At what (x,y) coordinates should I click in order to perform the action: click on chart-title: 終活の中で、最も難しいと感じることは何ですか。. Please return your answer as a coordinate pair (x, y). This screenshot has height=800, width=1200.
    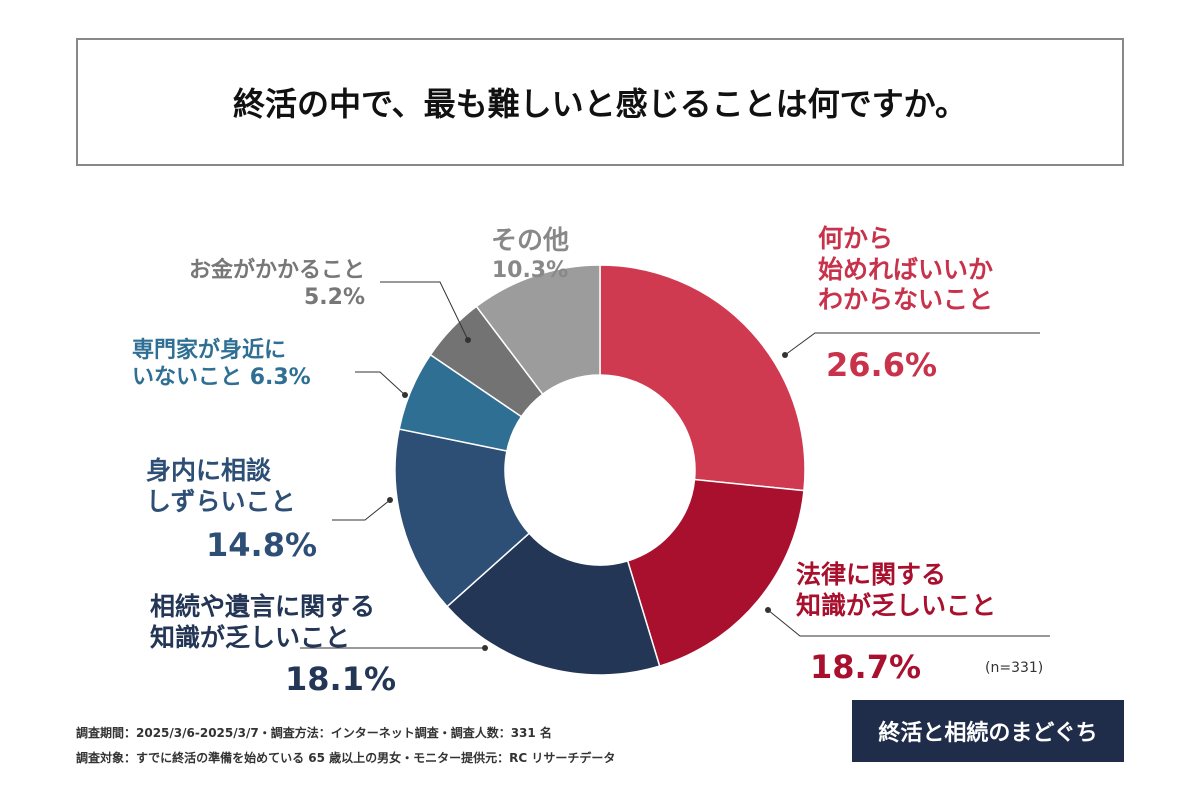
    Looking at the image, I should click on (600, 104).